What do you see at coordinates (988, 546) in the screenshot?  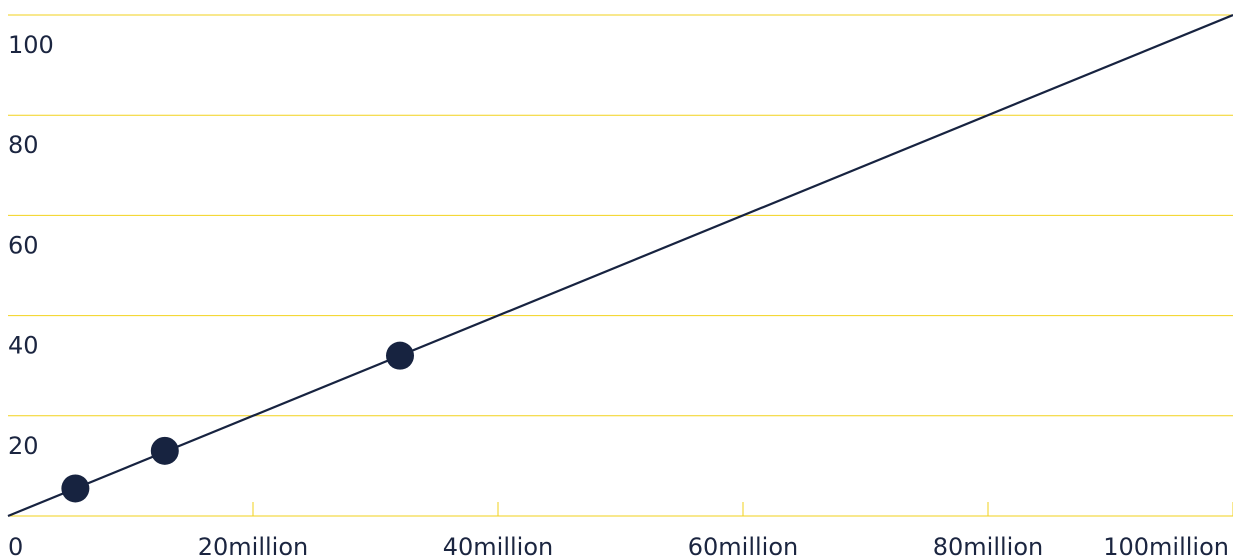 I see `x-tick-label-4: 80million` at bounding box center [988, 546].